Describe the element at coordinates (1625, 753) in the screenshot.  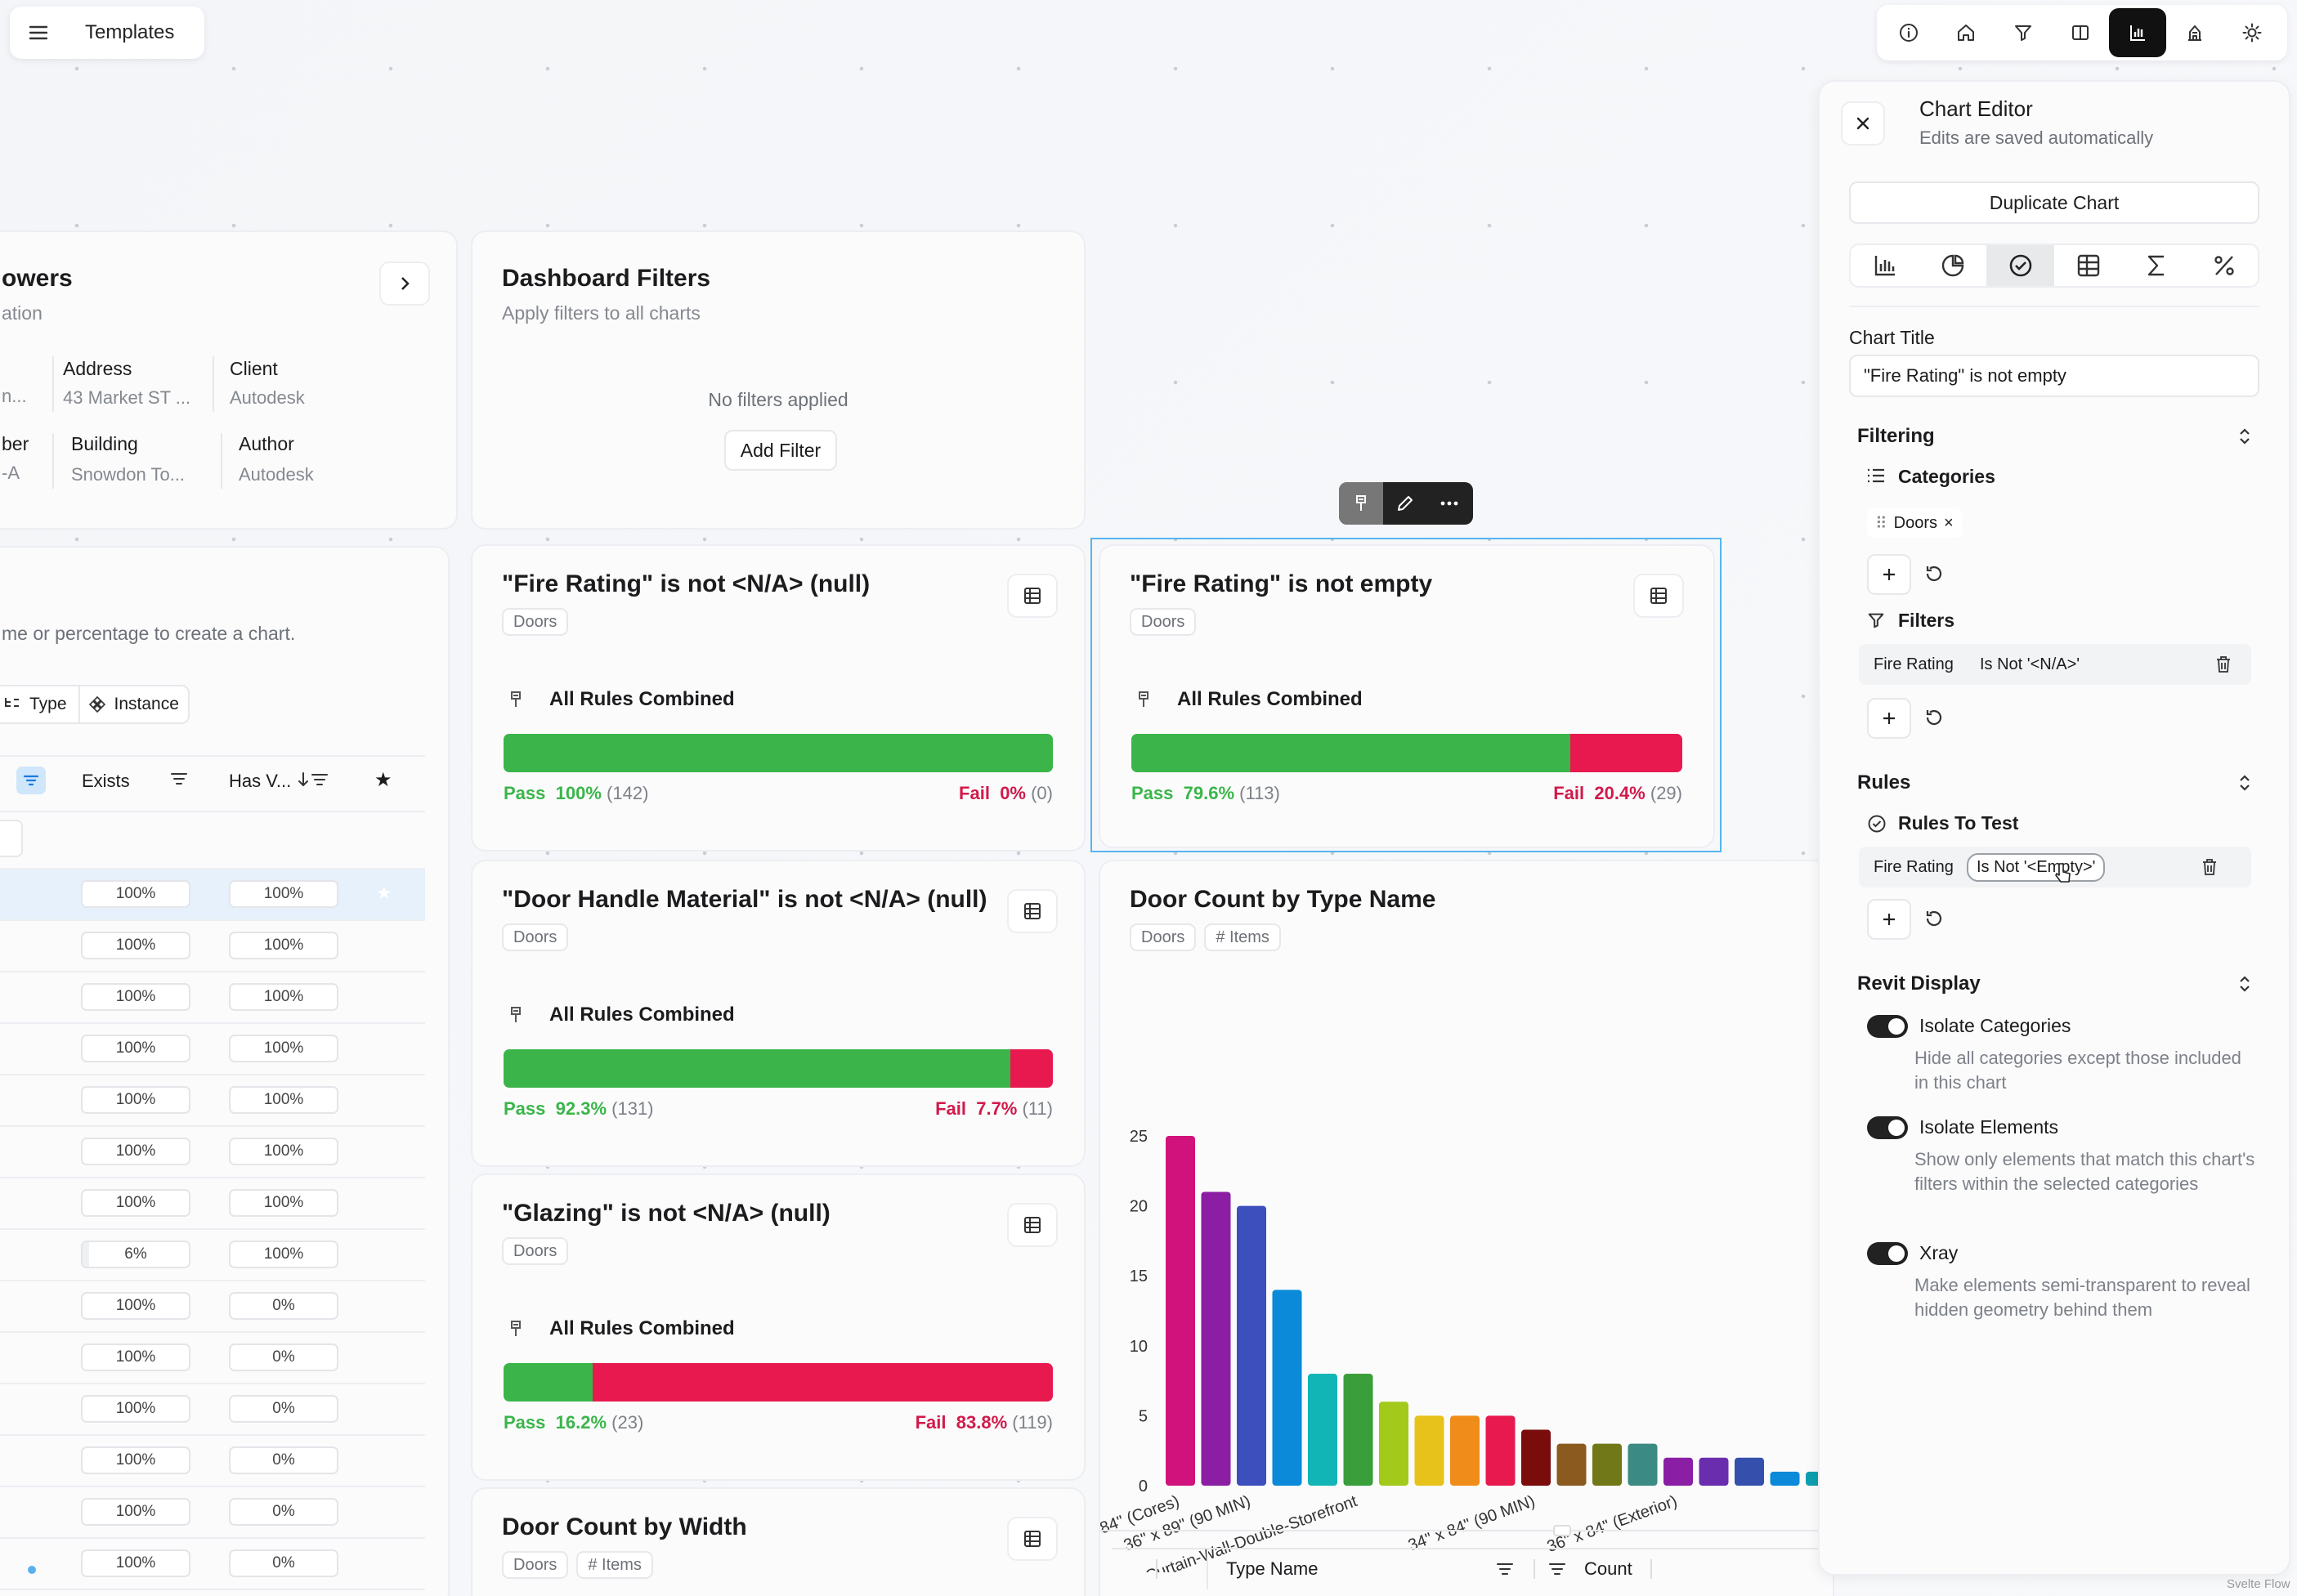
I see `fail-segment` at that location.